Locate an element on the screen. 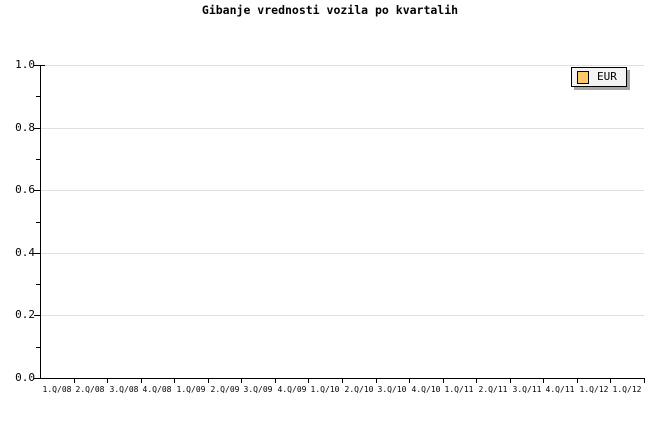 The image size is (660, 440). legend-label: EUR is located at coordinates (607, 76).